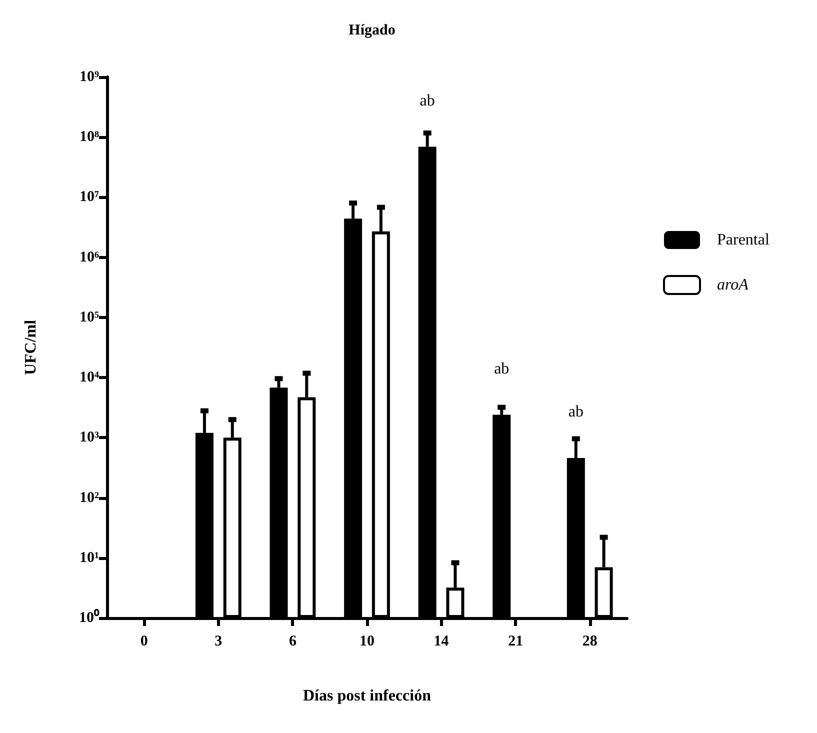  What do you see at coordinates (90, 317) in the screenshot?
I see `y-tick-label: 10⁵` at bounding box center [90, 317].